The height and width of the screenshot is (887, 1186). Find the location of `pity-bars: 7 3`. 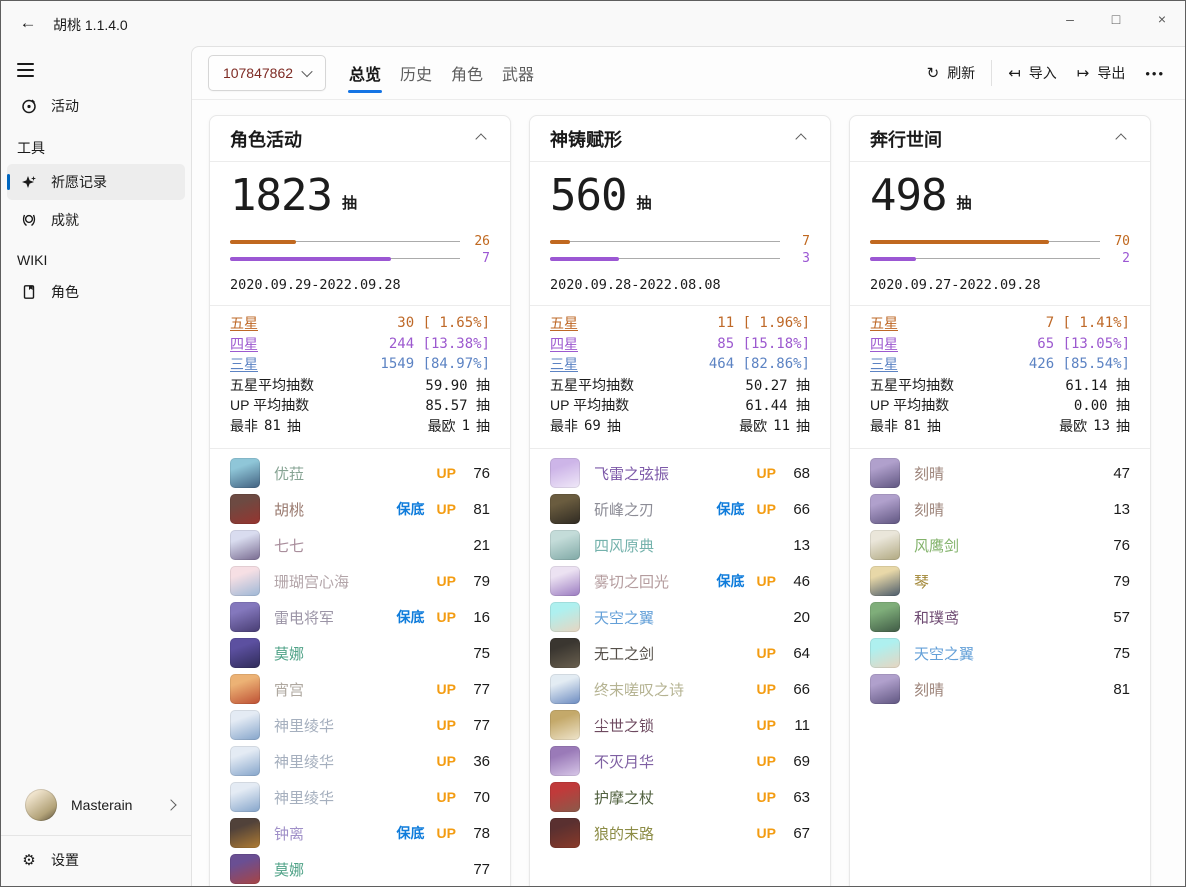

pity-bars: 7 3 is located at coordinates (680, 250).